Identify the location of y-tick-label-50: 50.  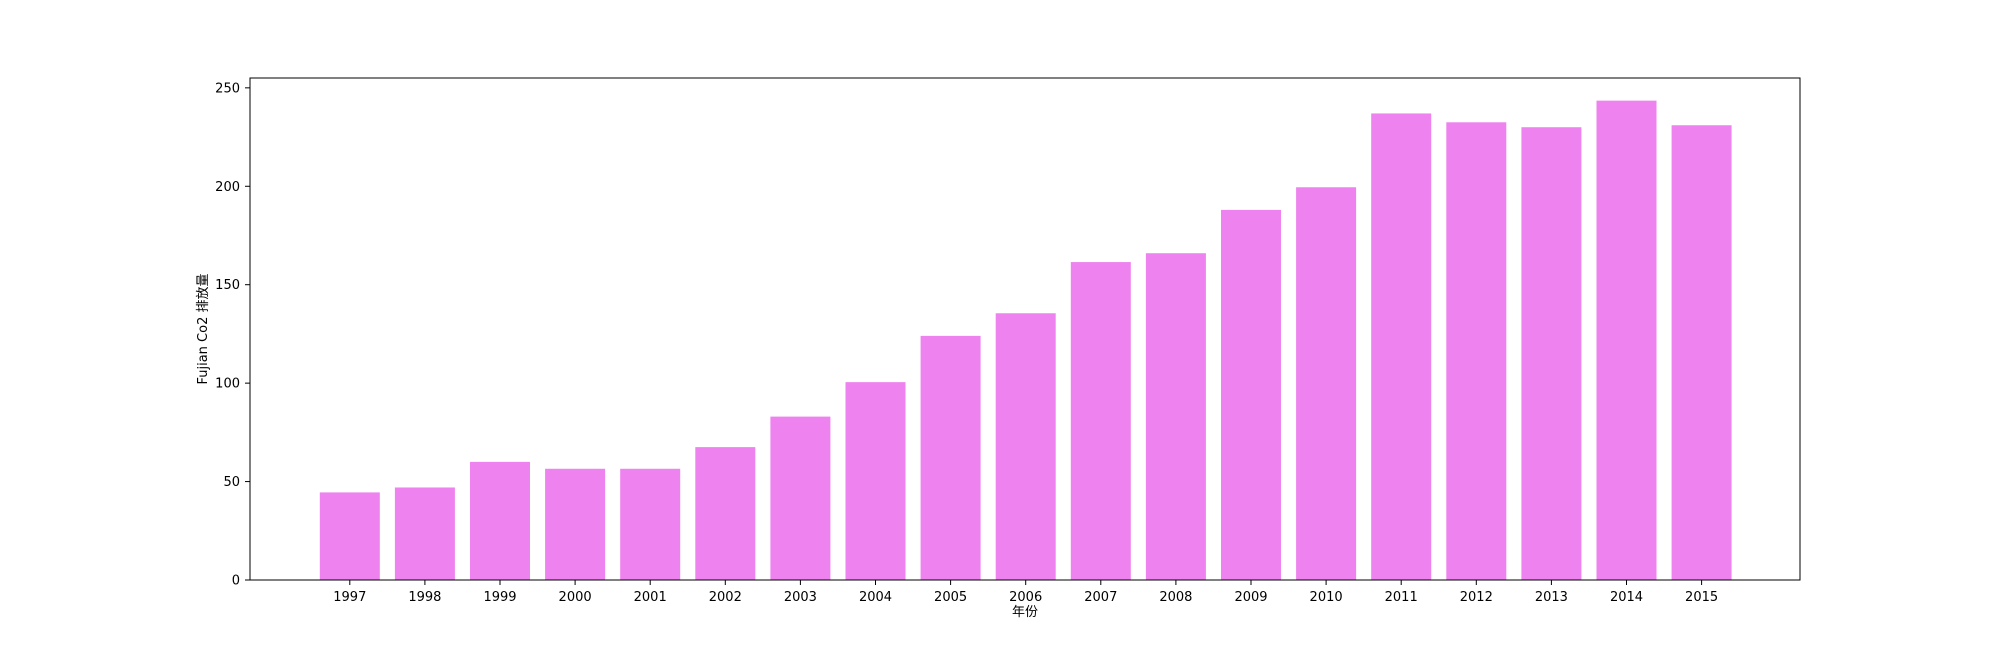
(231, 482).